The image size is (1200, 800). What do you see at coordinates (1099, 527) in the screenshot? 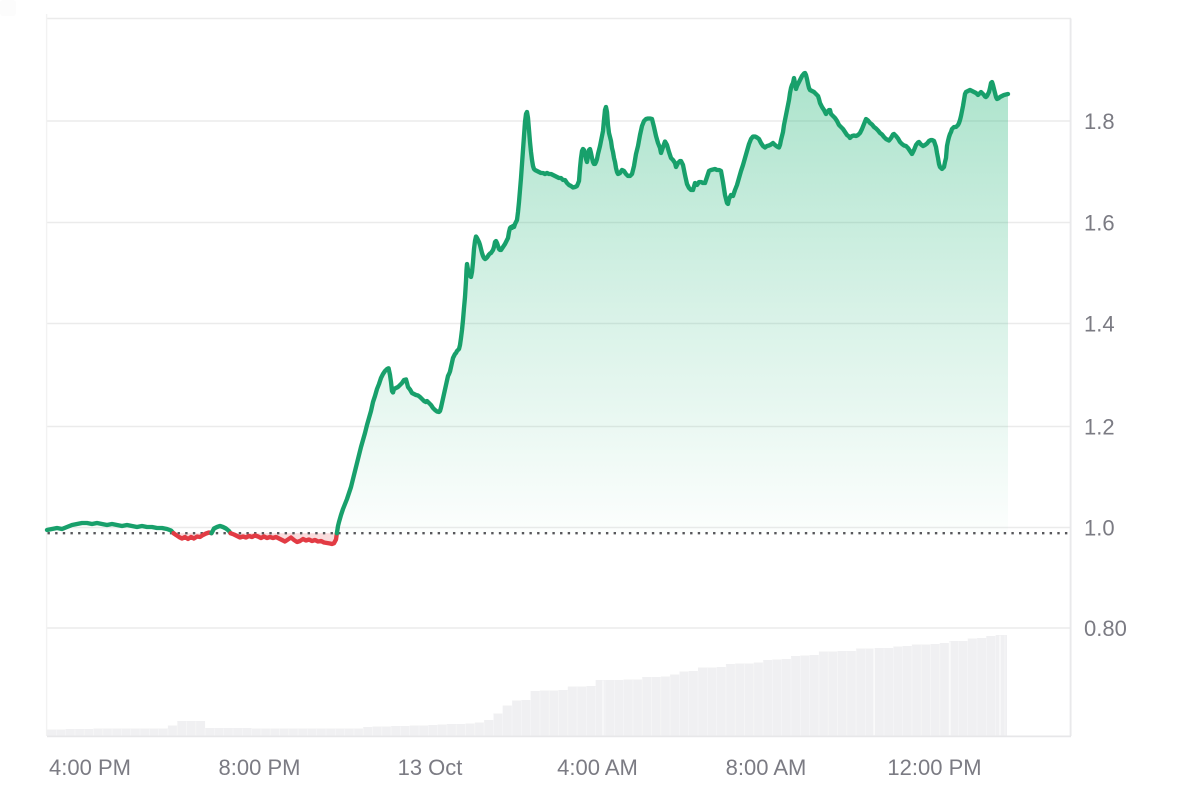
I see `svg-text: 1.0` at bounding box center [1099, 527].